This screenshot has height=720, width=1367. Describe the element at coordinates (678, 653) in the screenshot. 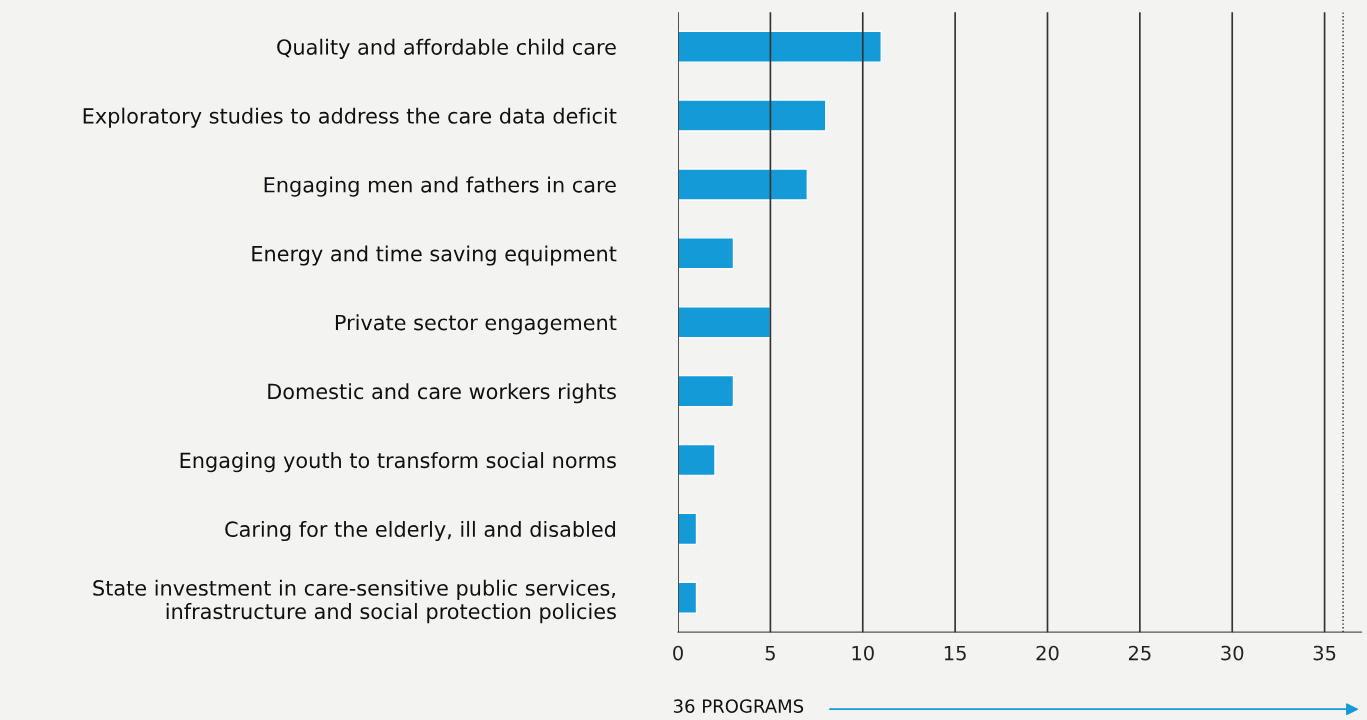

I see `x-tick-label: 0` at that location.